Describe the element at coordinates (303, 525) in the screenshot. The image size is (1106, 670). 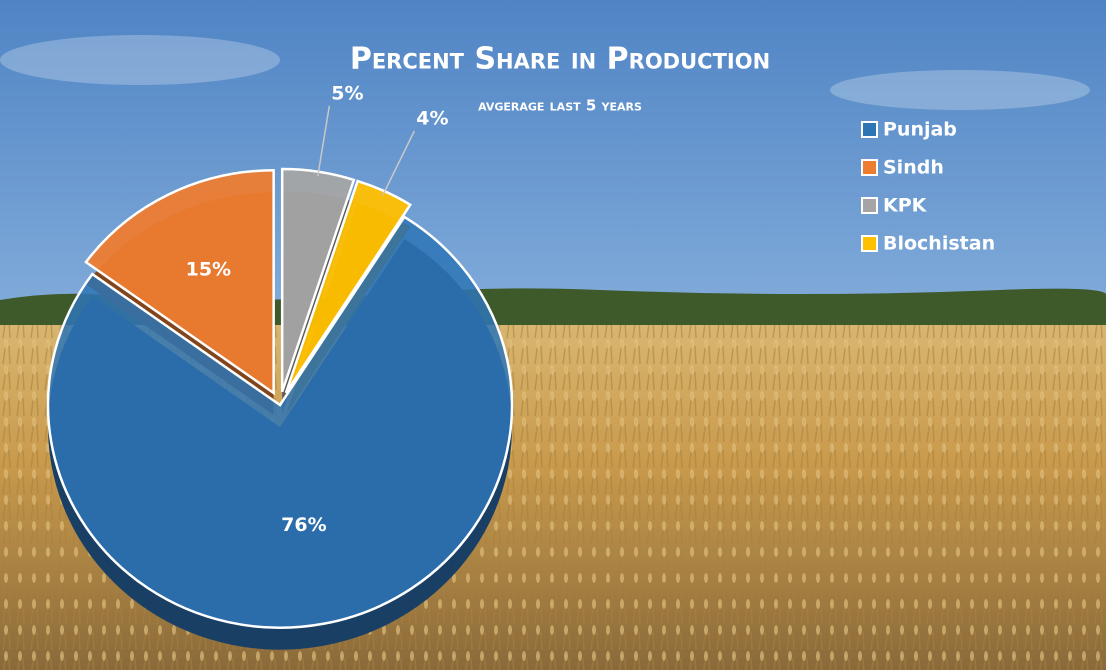
I see `data-label: 76%` at that location.